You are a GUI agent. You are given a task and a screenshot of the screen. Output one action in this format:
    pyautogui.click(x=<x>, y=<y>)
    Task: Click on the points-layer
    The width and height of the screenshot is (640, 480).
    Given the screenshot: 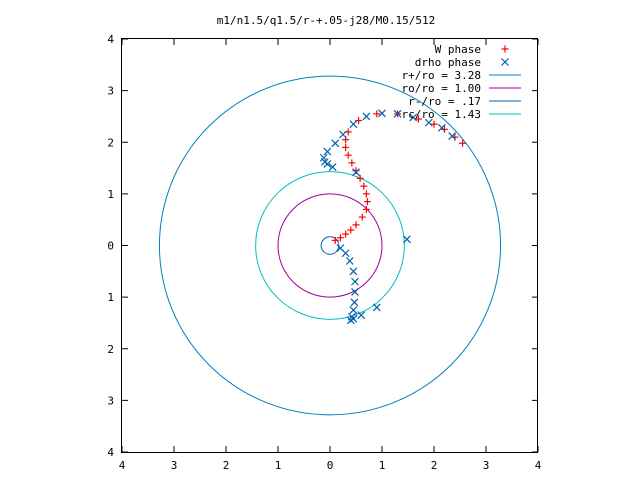 What is the action you would take?
    pyautogui.click(x=393, y=217)
    